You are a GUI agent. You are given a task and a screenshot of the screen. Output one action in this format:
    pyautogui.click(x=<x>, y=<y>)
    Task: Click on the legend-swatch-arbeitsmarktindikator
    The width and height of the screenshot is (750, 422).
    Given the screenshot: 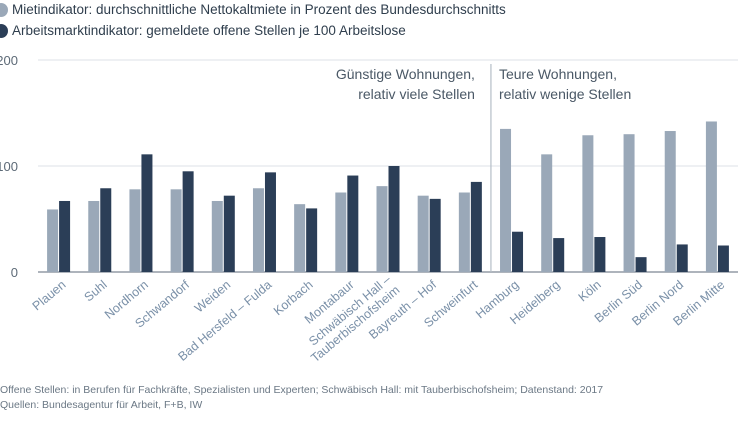 What is the action you would take?
    pyautogui.click(x=4, y=31)
    